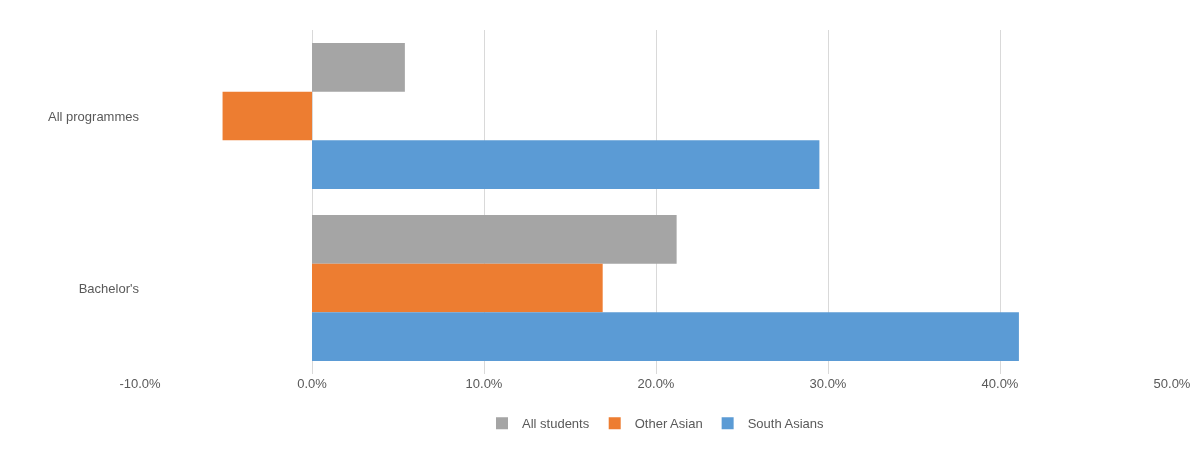 The image size is (1202, 450). I want to click on y-tick-label: Bachelor's, so click(109, 288).